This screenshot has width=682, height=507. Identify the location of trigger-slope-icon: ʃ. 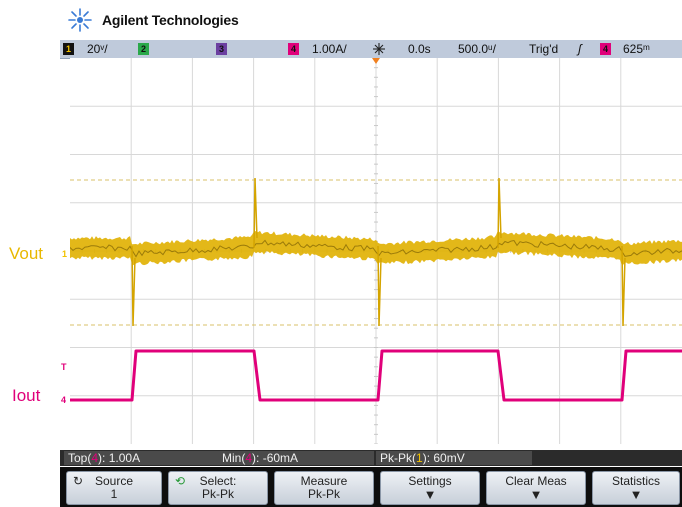
(580, 49).